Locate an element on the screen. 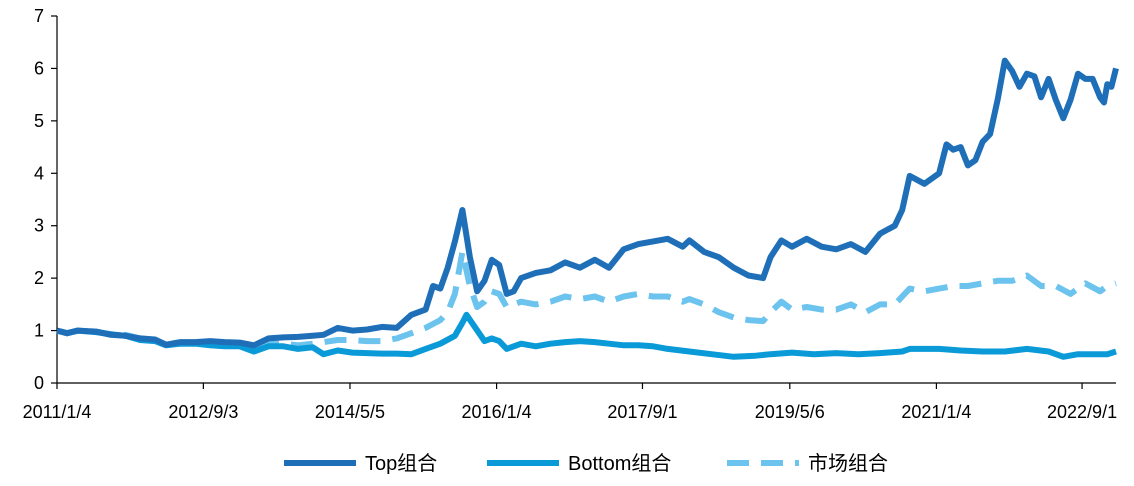  y-tick-label: 4 is located at coordinates (39, 173).